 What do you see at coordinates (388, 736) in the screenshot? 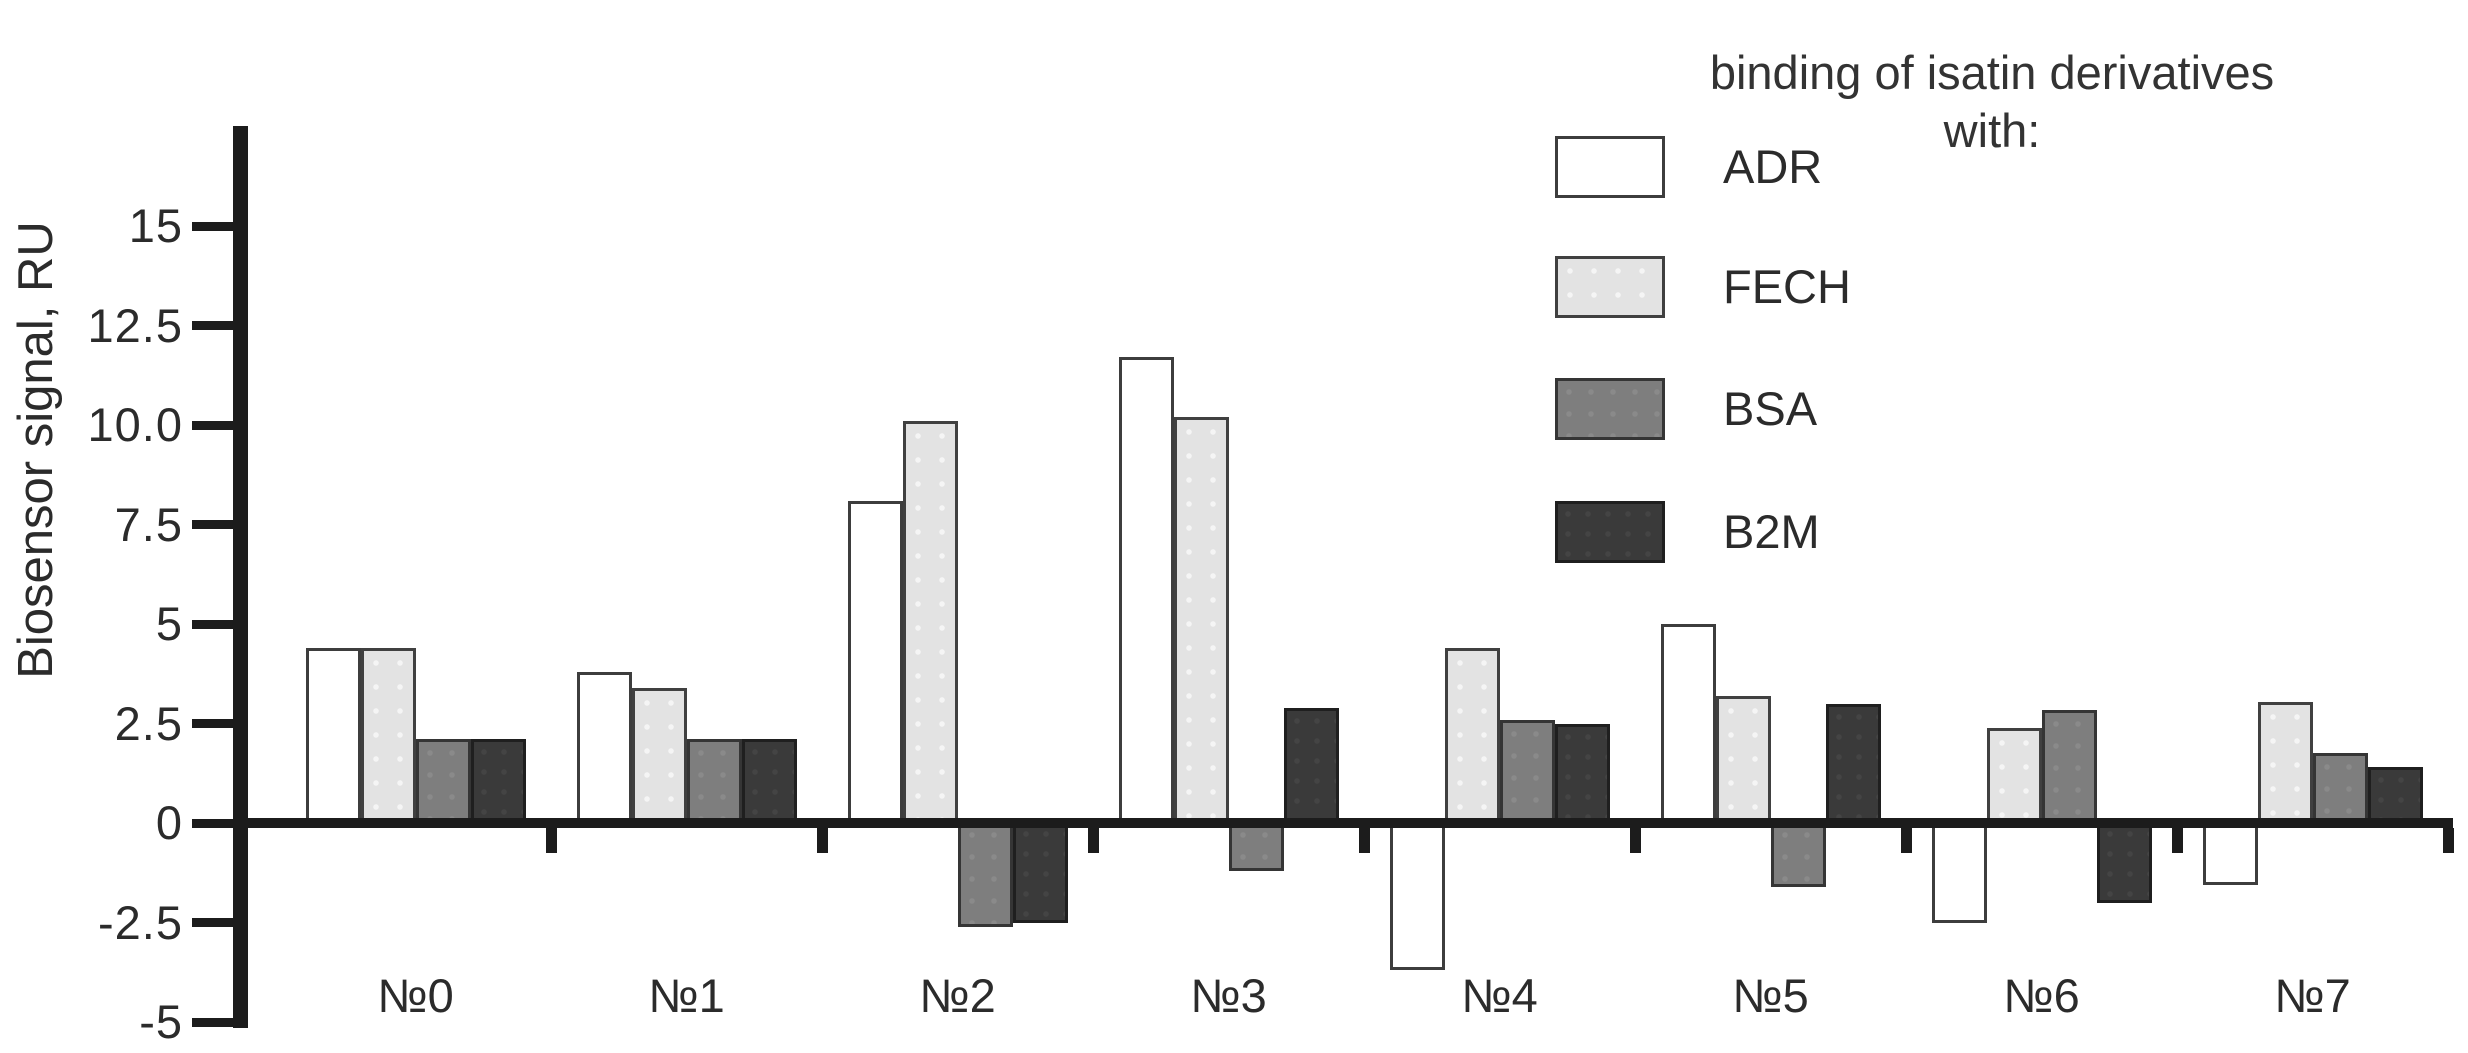
I see `bar-FECH-N0` at bounding box center [388, 736].